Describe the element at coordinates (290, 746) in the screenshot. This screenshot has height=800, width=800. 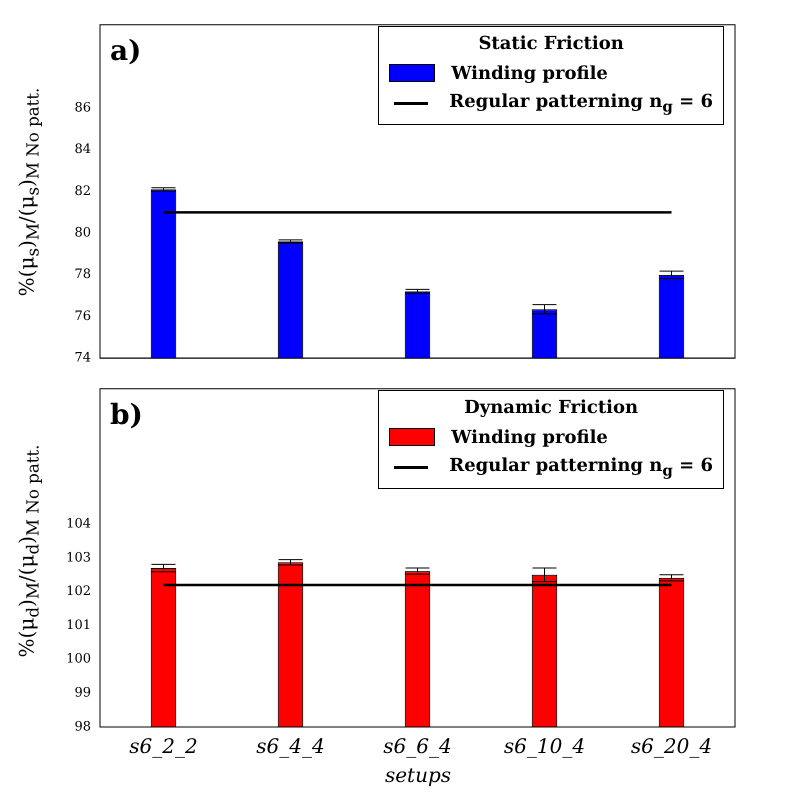
I see `x-tick-label: s6_4_4` at that location.